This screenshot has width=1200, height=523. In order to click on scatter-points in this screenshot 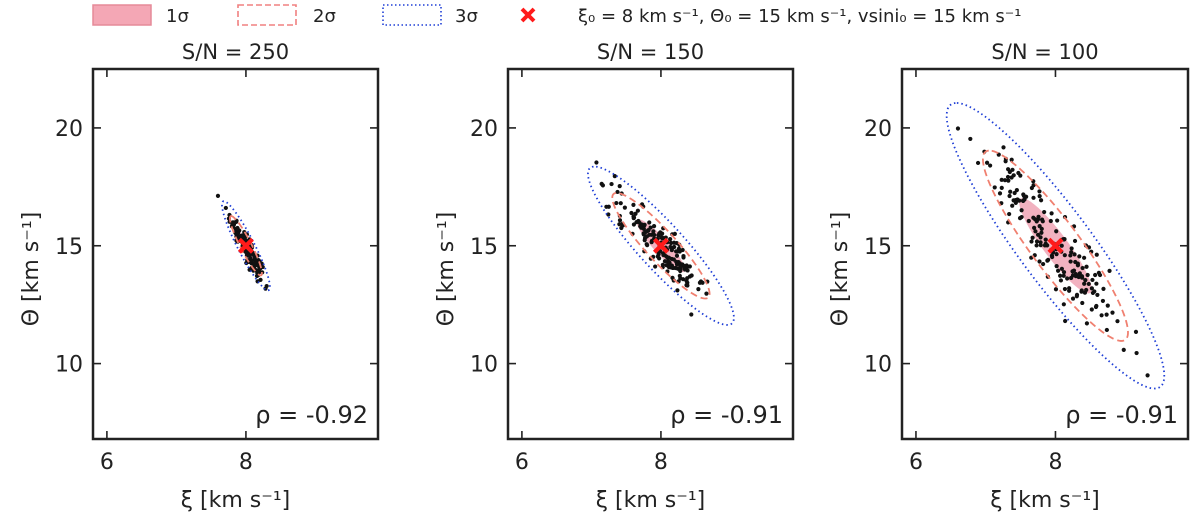, I will do `click(1052, 252)`.